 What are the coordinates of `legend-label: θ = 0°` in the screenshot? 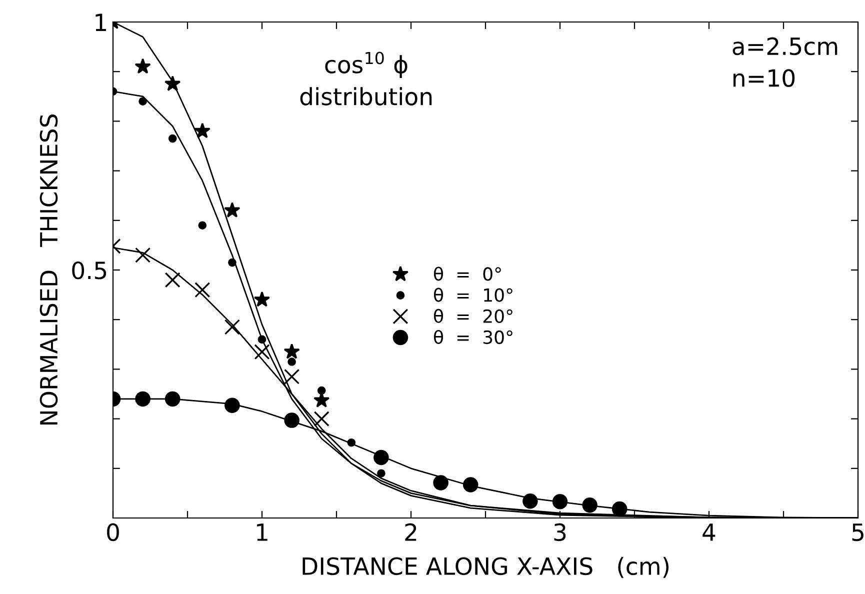 It's located at (467, 273).